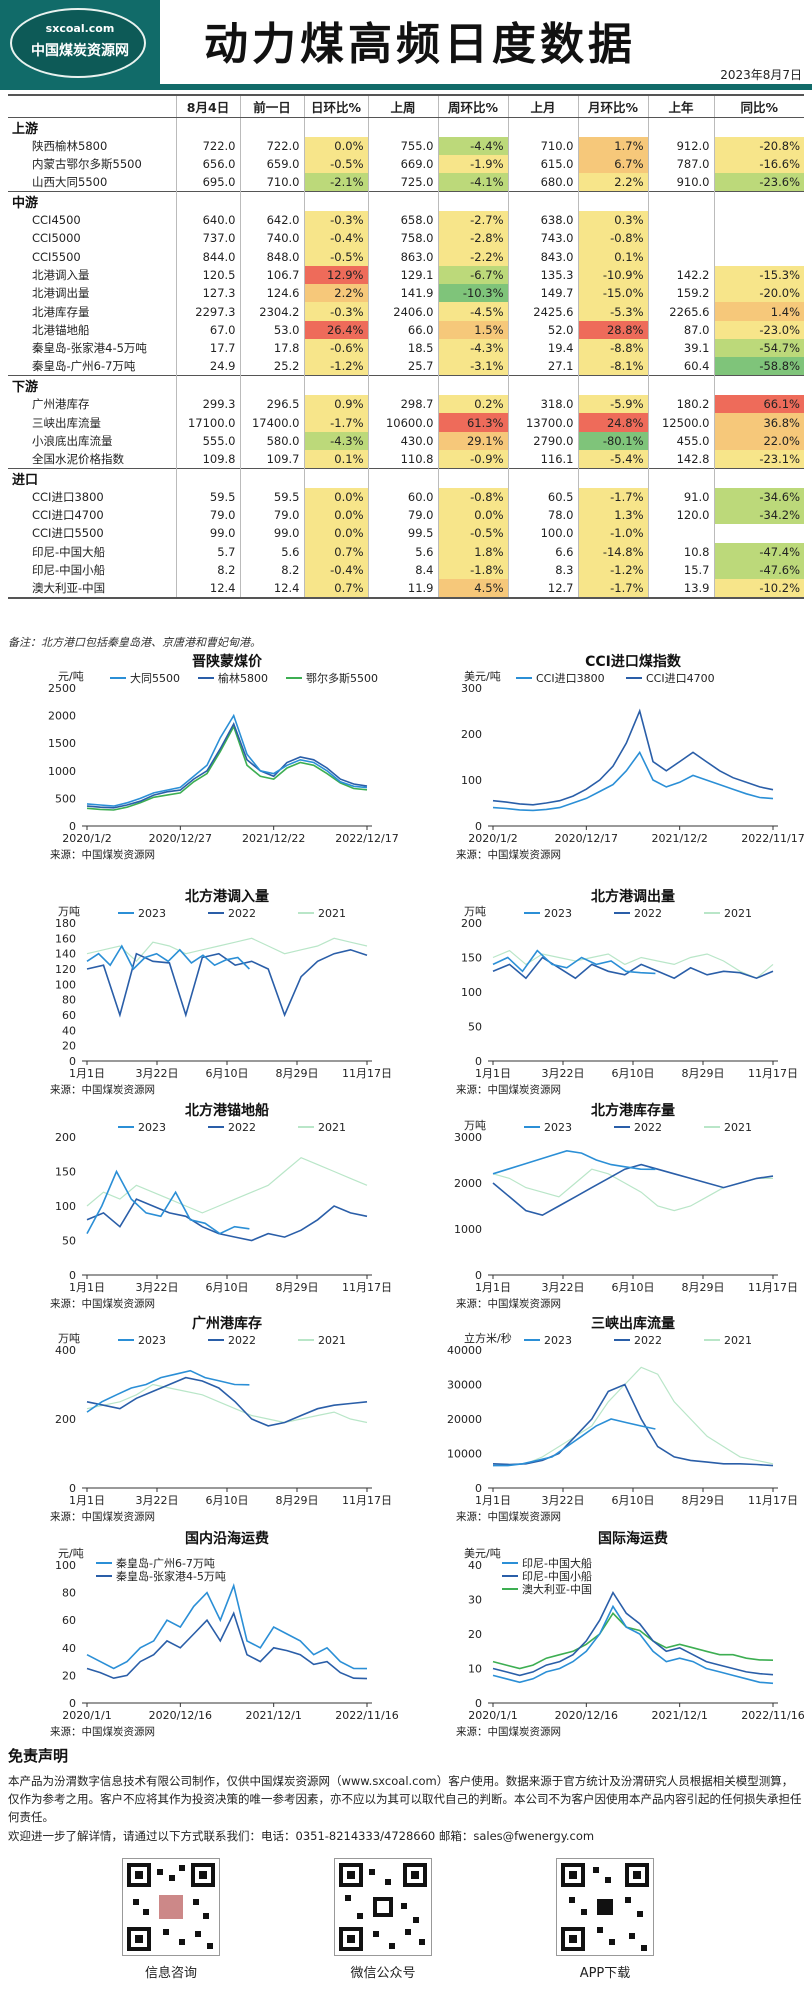  I want to click on table-cell: 912.0, so click(680, 145).